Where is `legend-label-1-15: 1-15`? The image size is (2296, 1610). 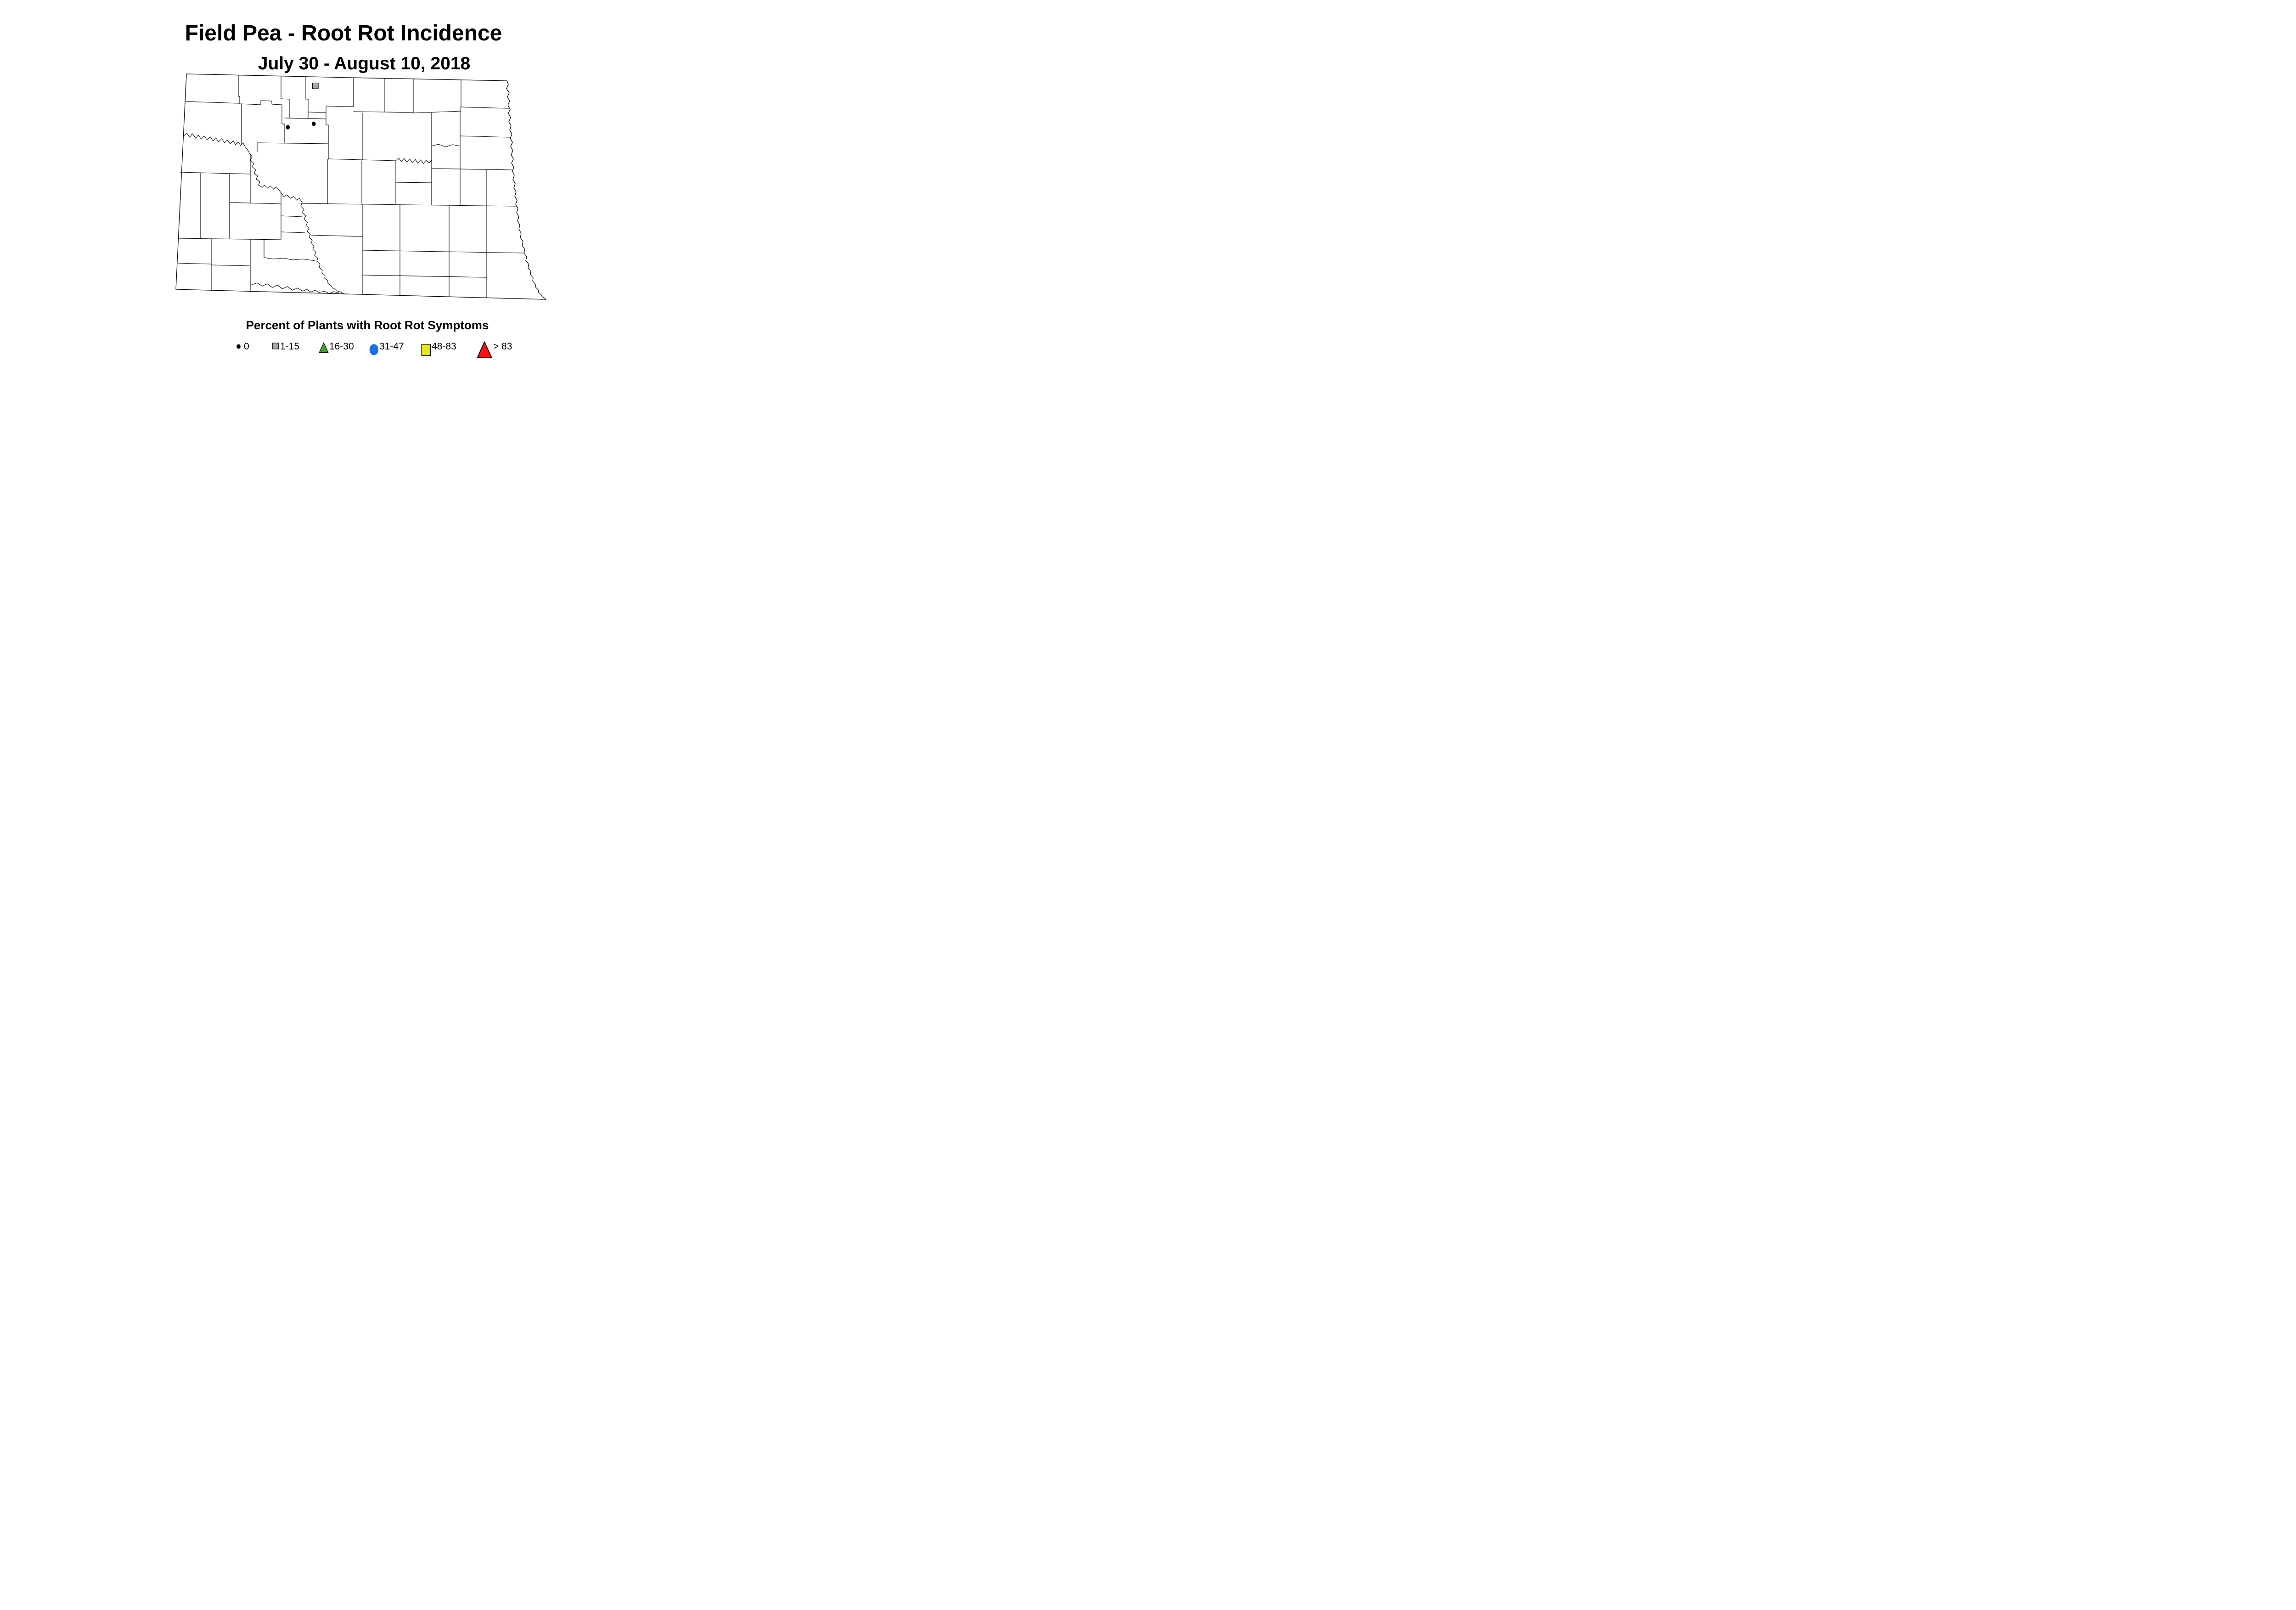 legend-label-1-15: 1-15 is located at coordinates (290, 347).